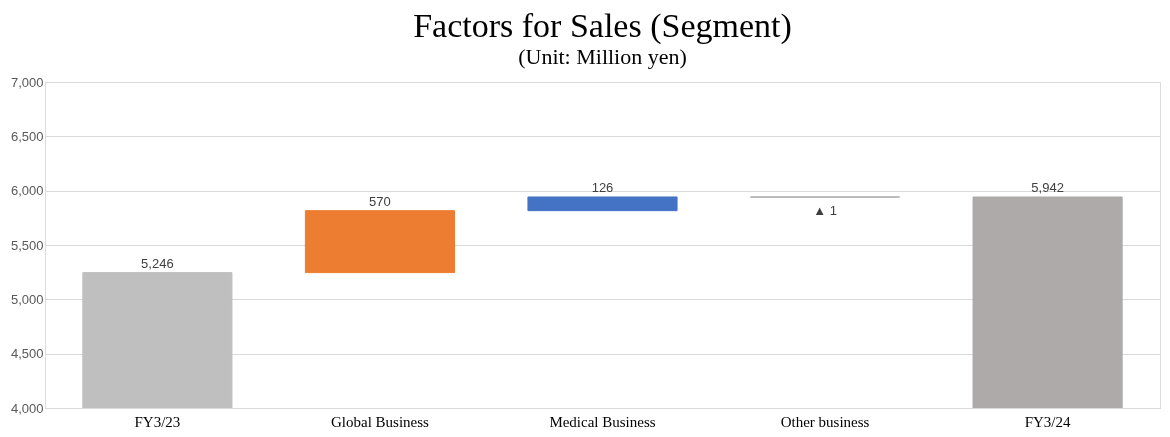 This screenshot has height=437, width=1170. What do you see at coordinates (1047, 187) in the screenshot?
I see `data-label: 5,942` at bounding box center [1047, 187].